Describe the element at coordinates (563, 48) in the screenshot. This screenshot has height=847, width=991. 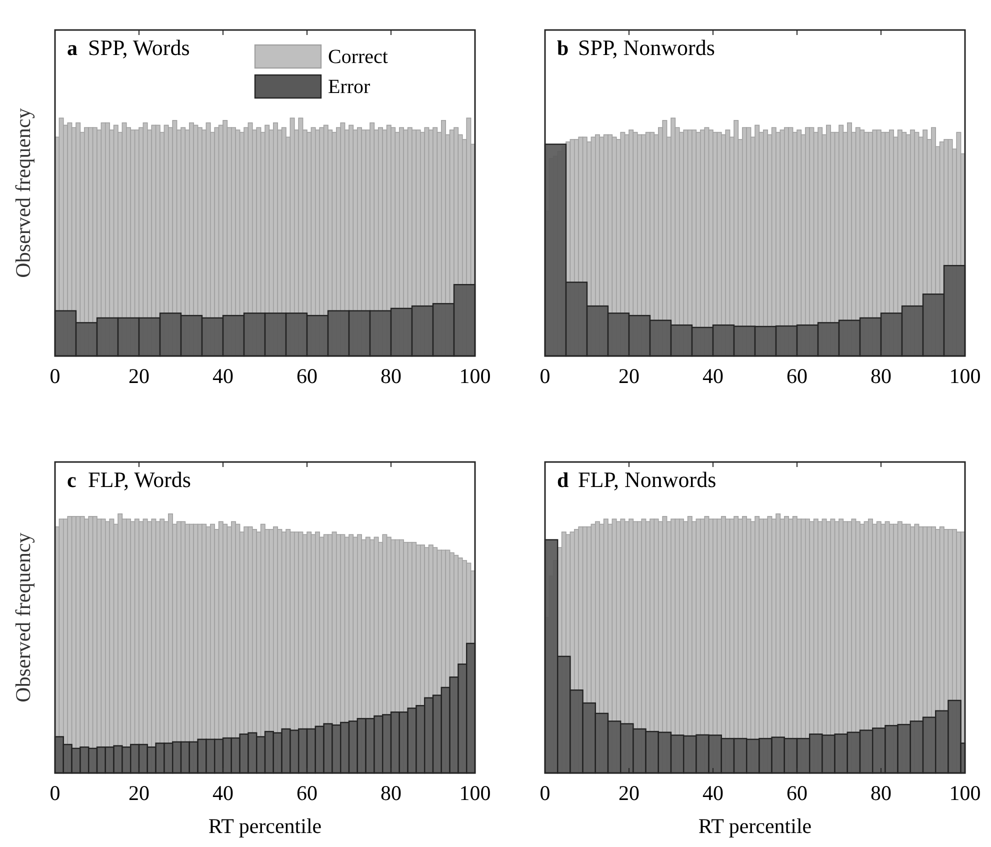
I see `text: b` at that location.